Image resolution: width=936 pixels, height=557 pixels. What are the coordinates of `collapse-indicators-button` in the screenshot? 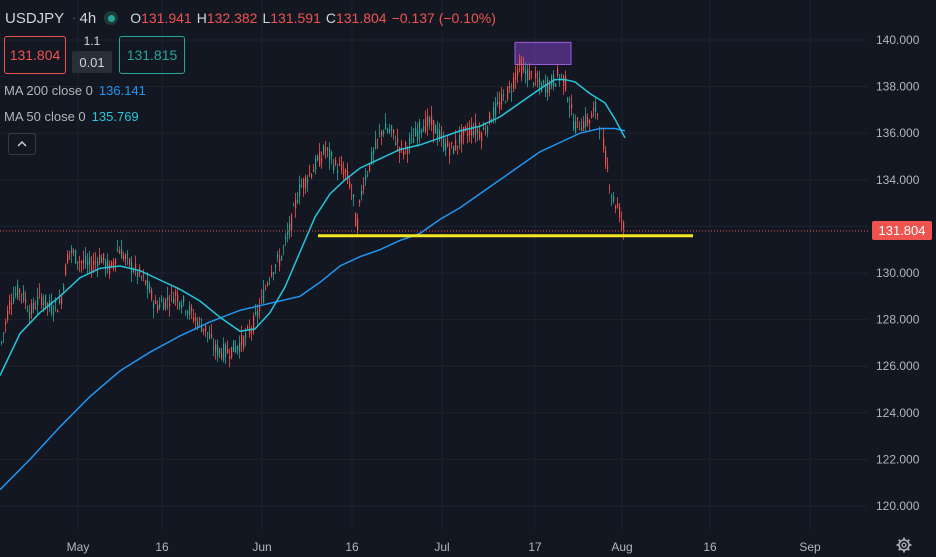 It's located at (22, 144).